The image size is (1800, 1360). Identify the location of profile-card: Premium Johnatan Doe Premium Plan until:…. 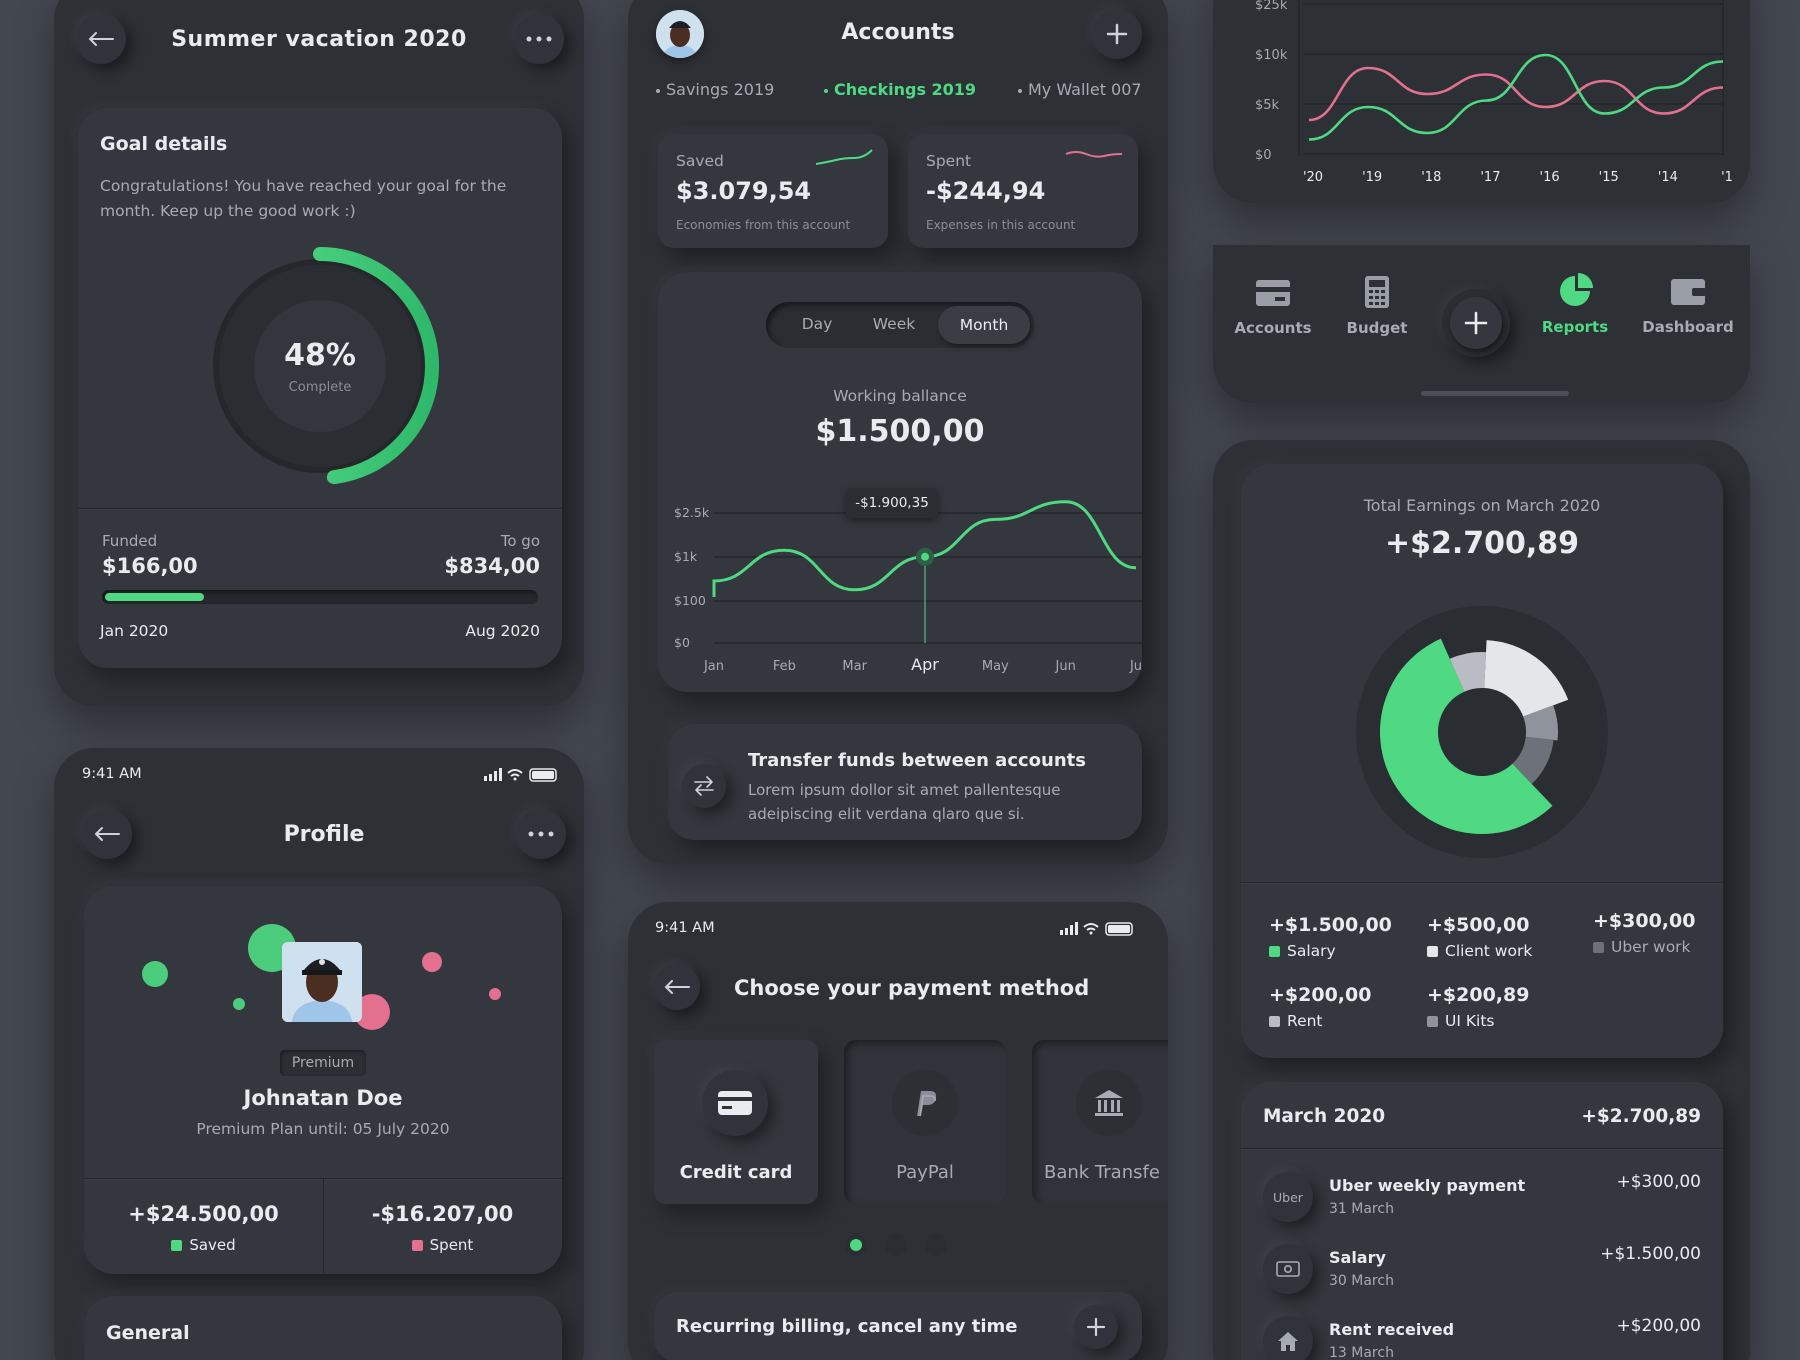
(323, 1080).